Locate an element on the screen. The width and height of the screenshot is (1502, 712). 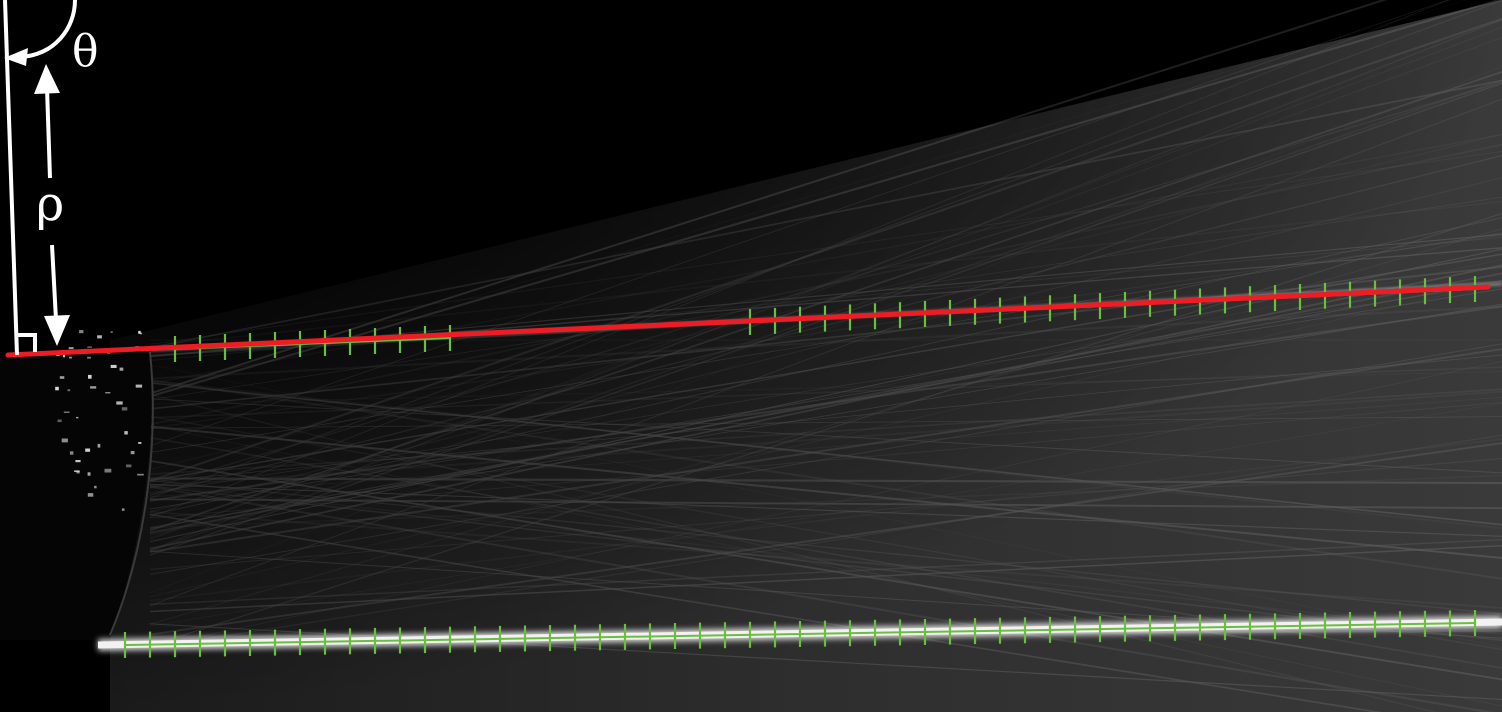
fitted-line is located at coordinates (748, 321).